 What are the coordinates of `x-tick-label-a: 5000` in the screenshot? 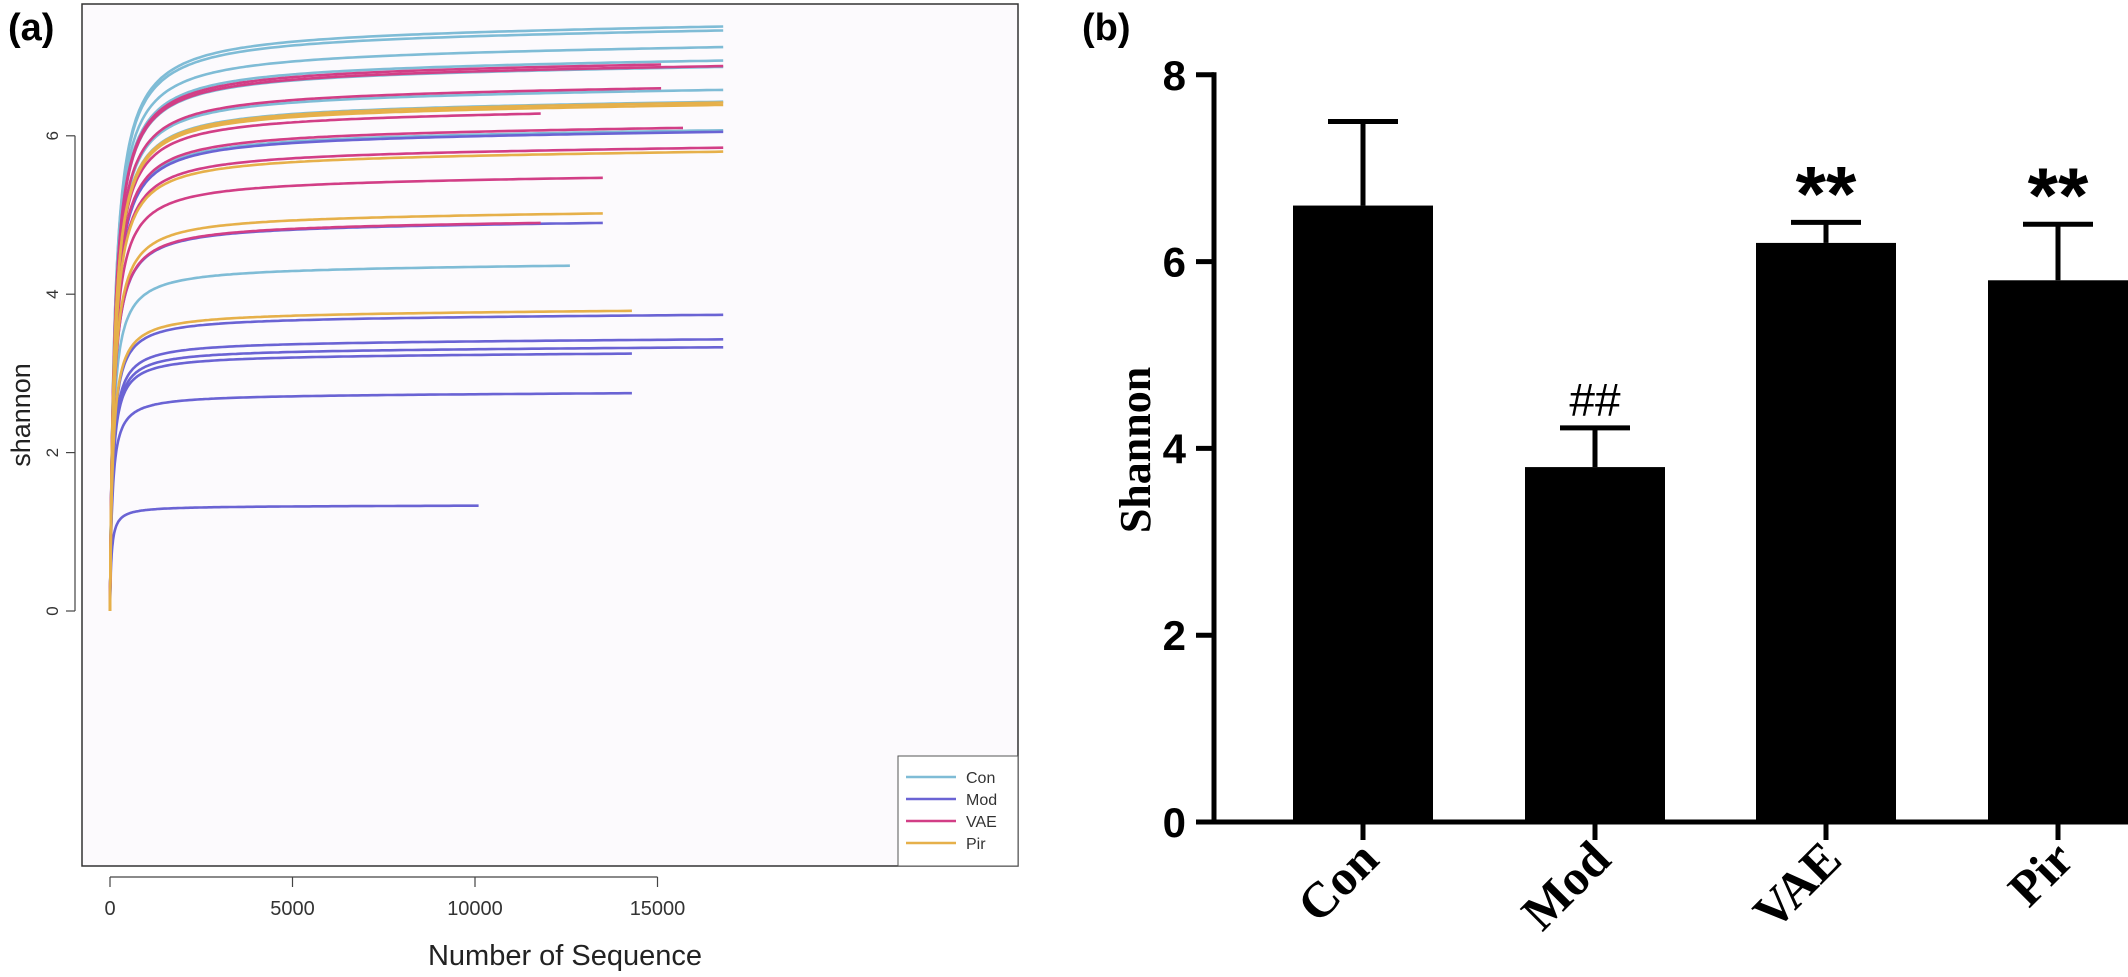 It's located at (292, 909).